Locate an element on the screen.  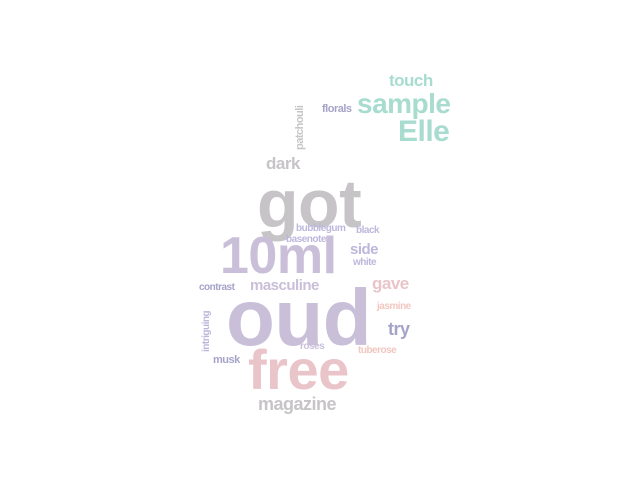
word-side: side is located at coordinates (364, 249).